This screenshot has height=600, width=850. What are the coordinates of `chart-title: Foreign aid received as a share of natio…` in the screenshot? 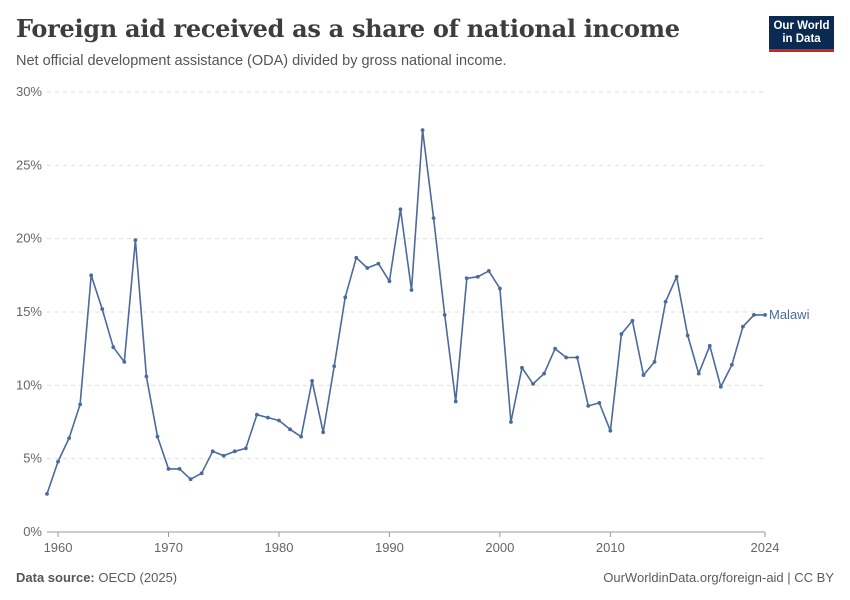 It's located at (348, 28).